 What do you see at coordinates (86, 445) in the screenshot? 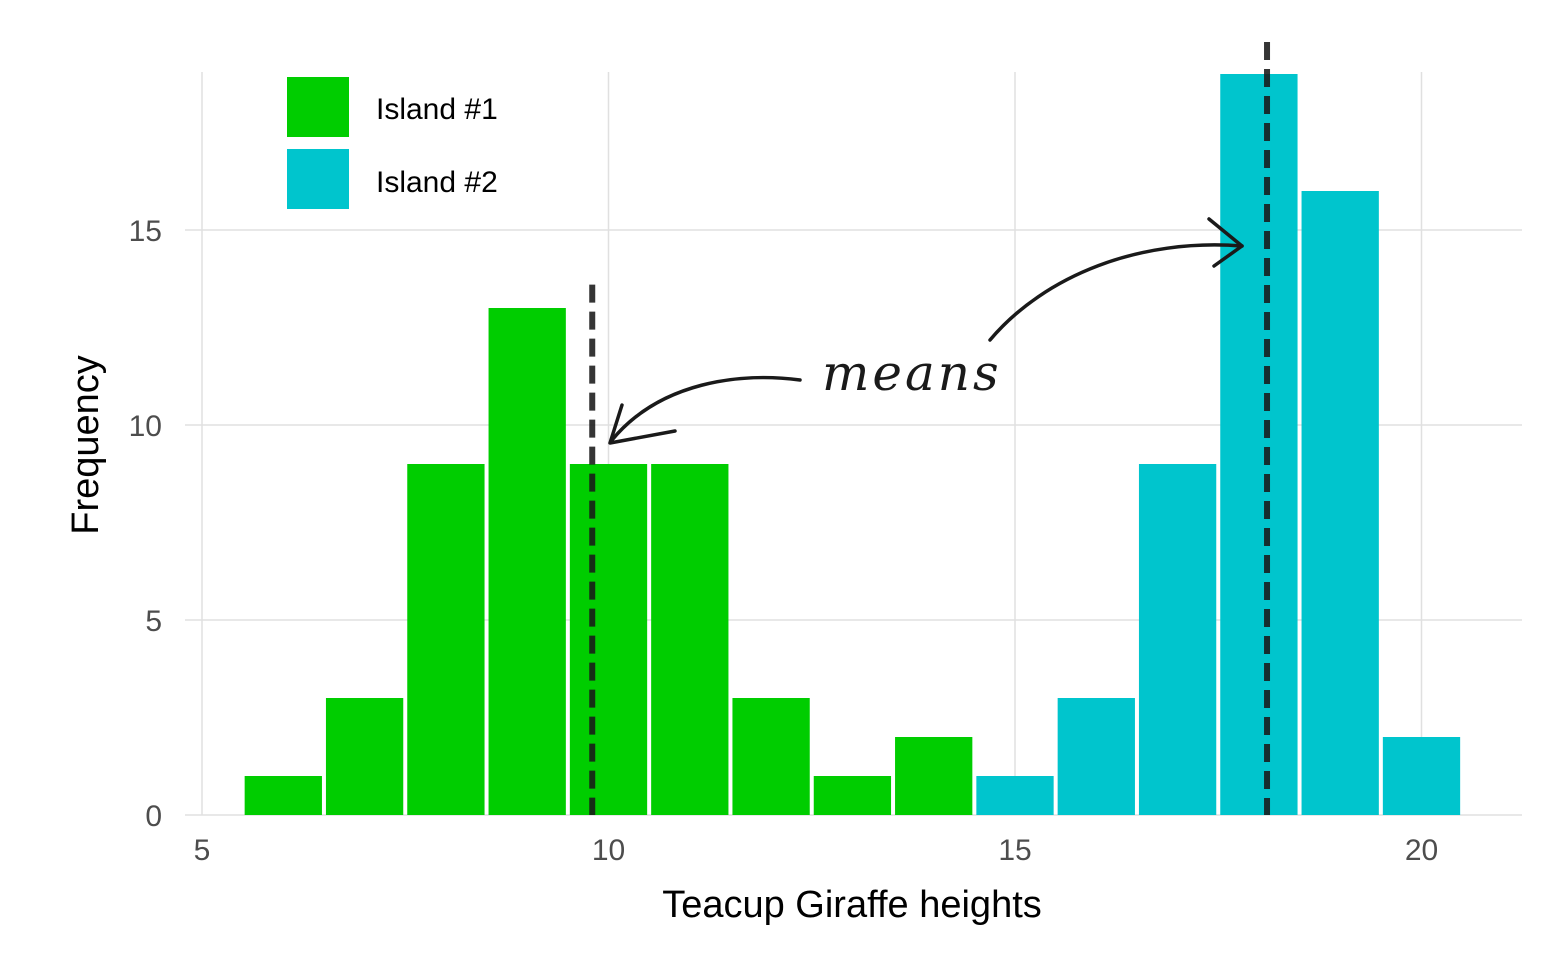
I see `y-axis-title: Frequency` at bounding box center [86, 445].